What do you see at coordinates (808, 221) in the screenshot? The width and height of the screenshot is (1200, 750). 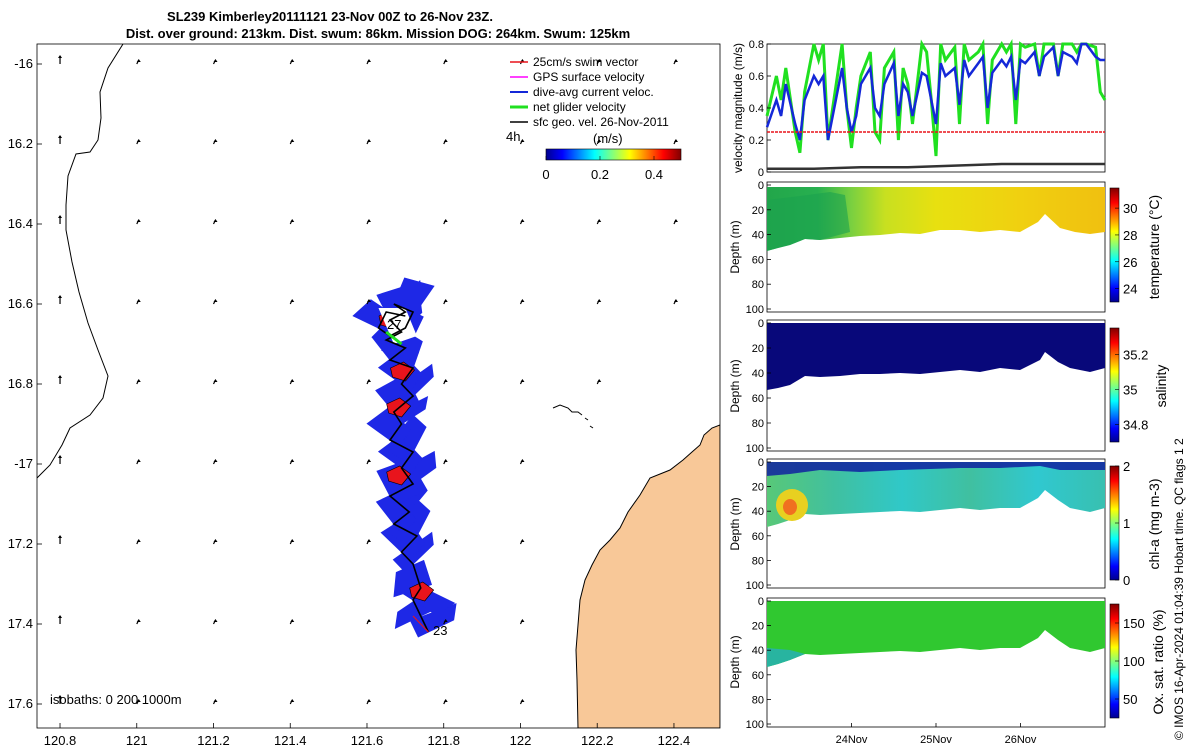 I see `temperature-shallow-water` at bounding box center [808, 221].